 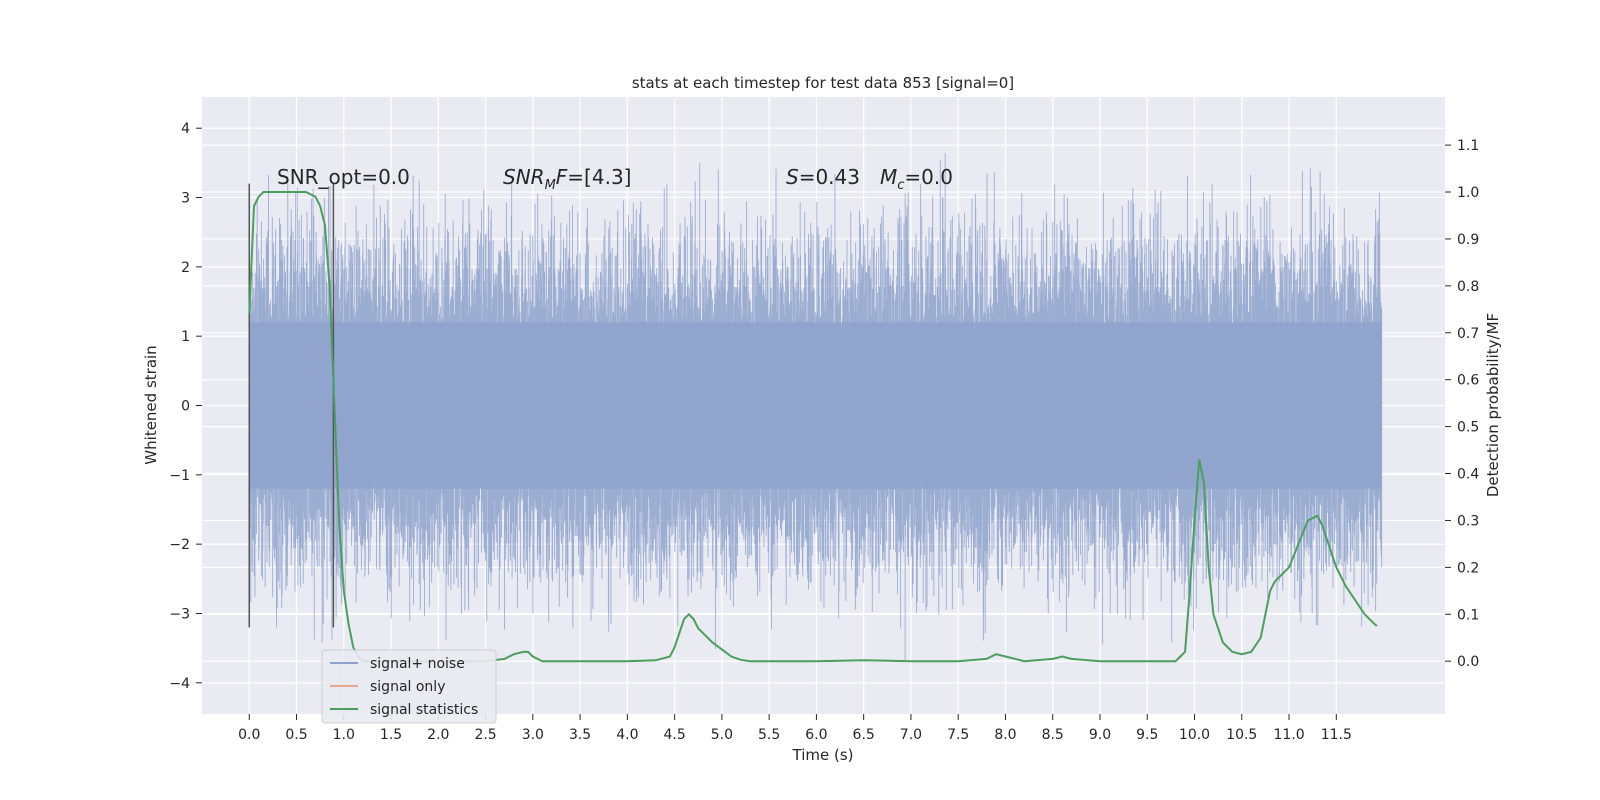 I want to click on y2-tick-label: 1.1, so click(x=1468, y=146).